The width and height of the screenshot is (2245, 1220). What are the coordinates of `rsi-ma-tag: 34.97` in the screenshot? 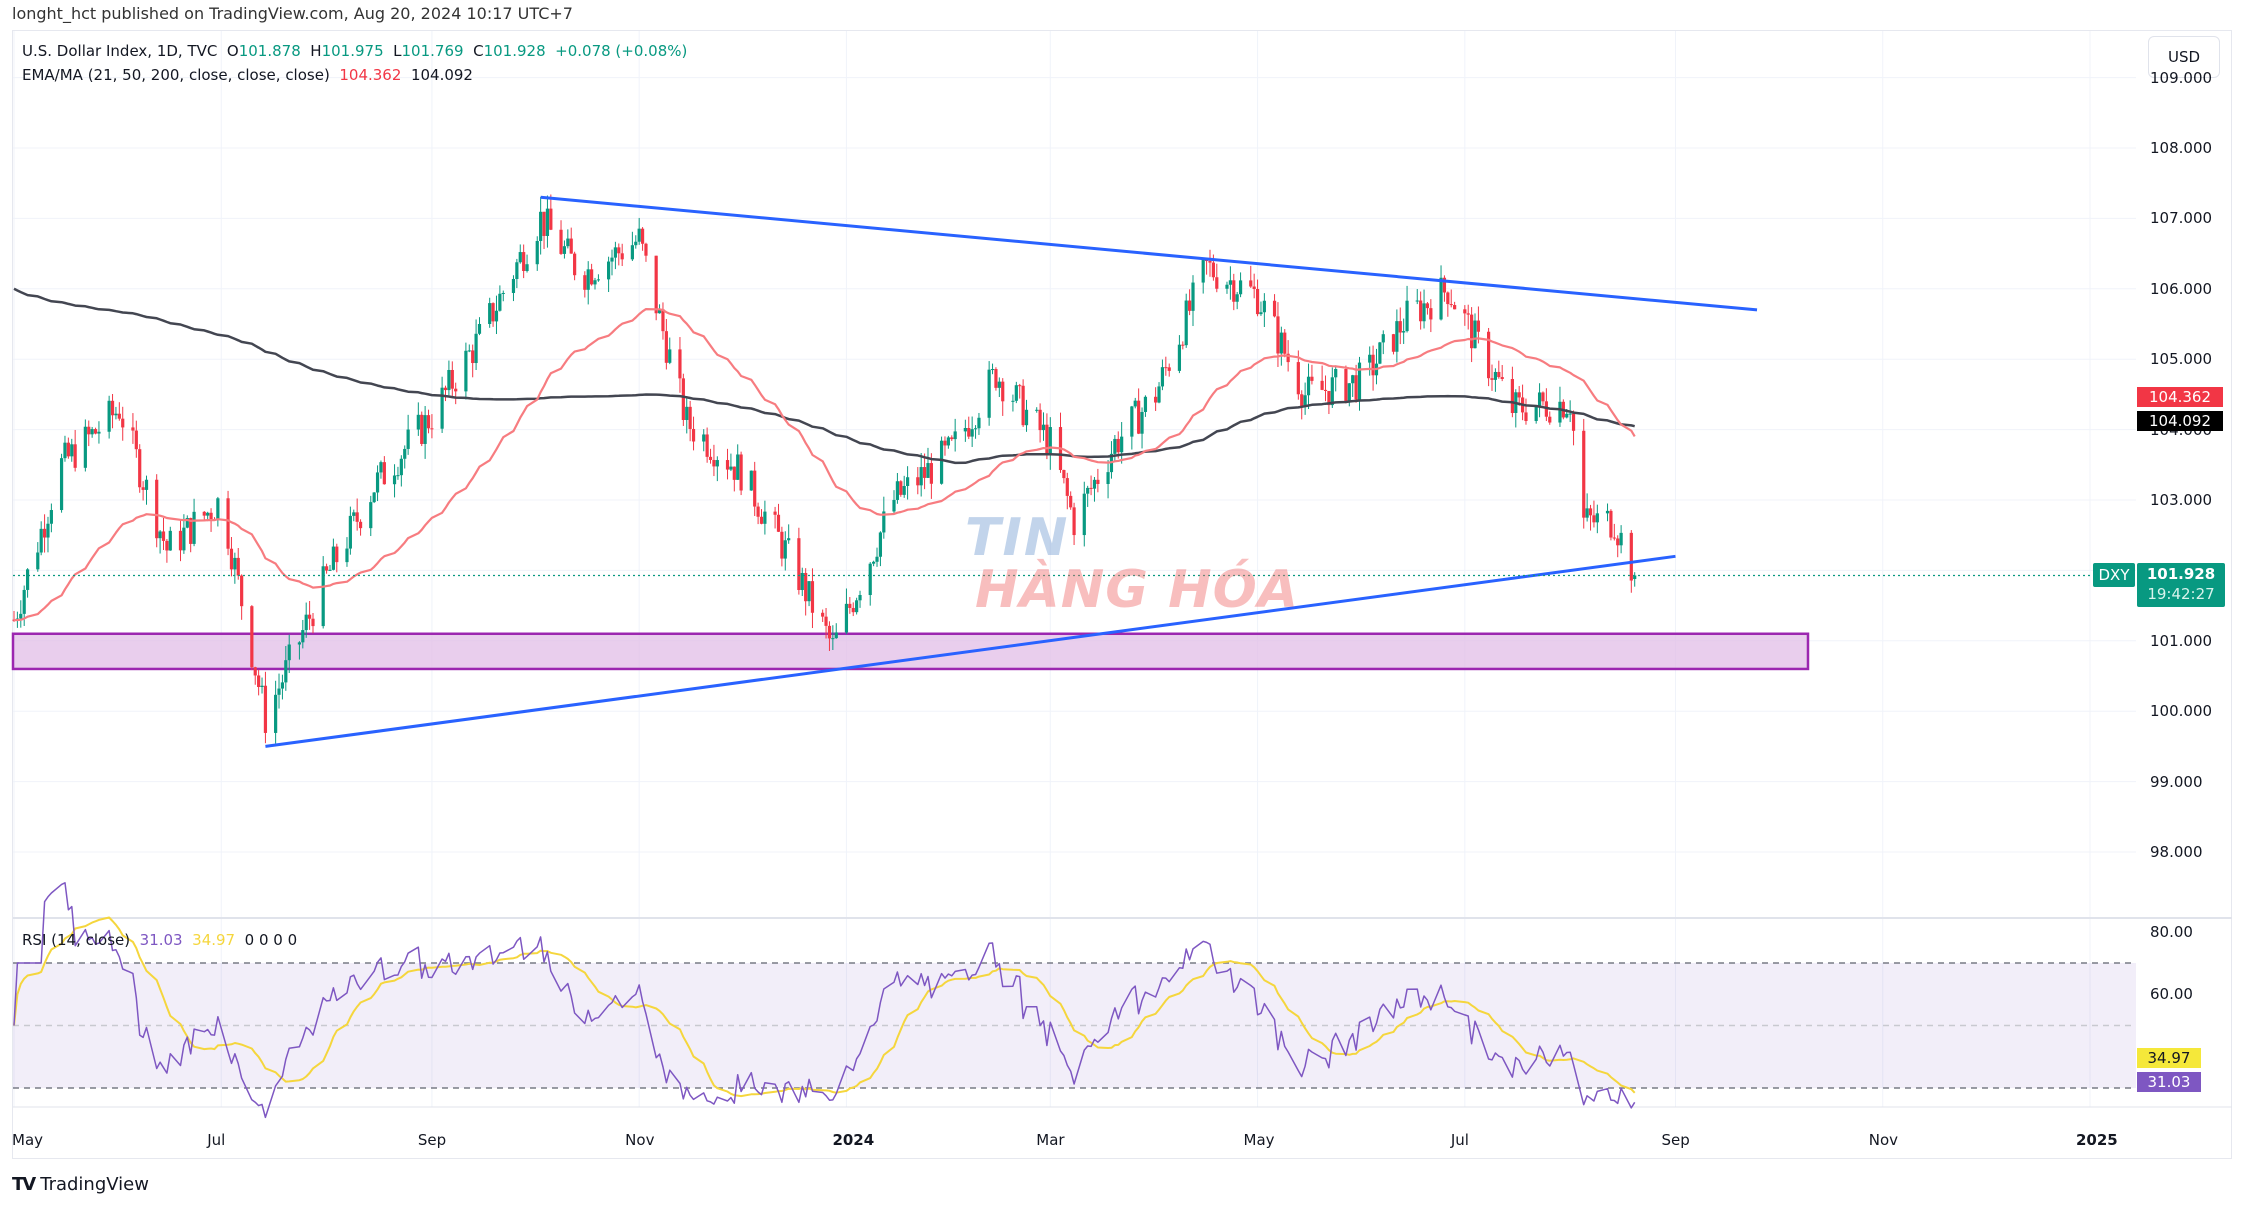 It's located at (2169, 1058).